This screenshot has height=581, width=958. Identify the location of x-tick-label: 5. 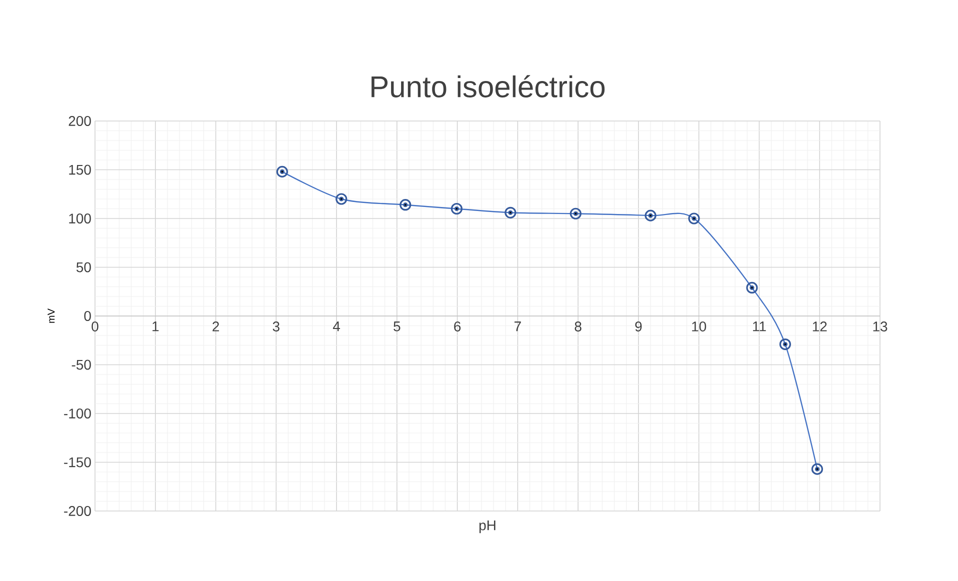
(397, 327).